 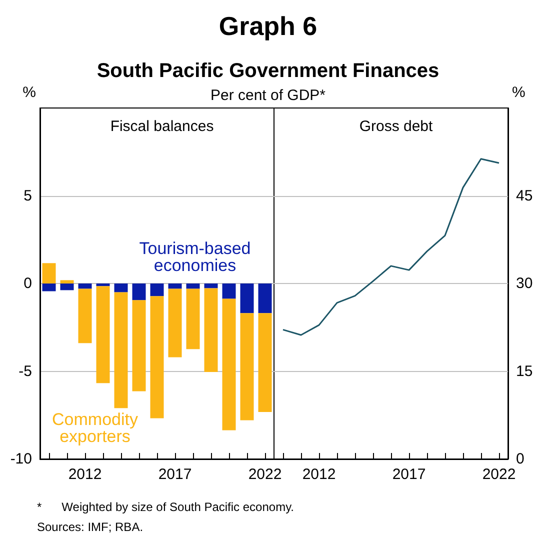 What do you see at coordinates (165, 507) in the screenshot?
I see `text: * Weighted by size of South Pacific economy.` at bounding box center [165, 507].